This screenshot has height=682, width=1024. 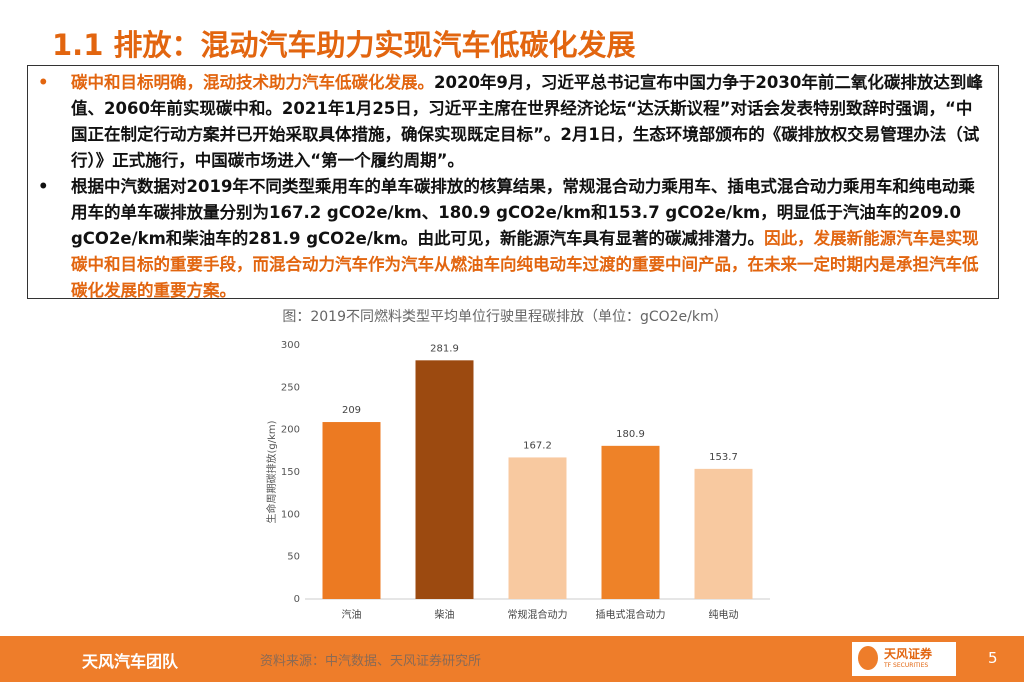 I want to click on y-tick-label: 100, so click(x=290, y=514).